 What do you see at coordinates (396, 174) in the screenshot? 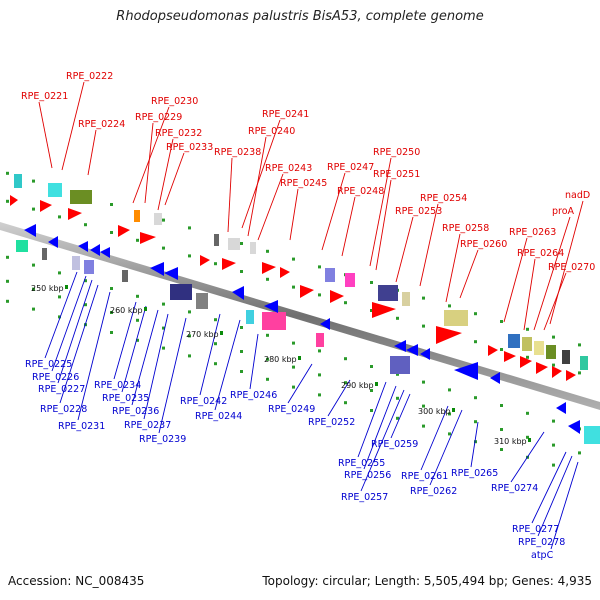
I see `top-gene-label: RPE_0251` at bounding box center [396, 174].